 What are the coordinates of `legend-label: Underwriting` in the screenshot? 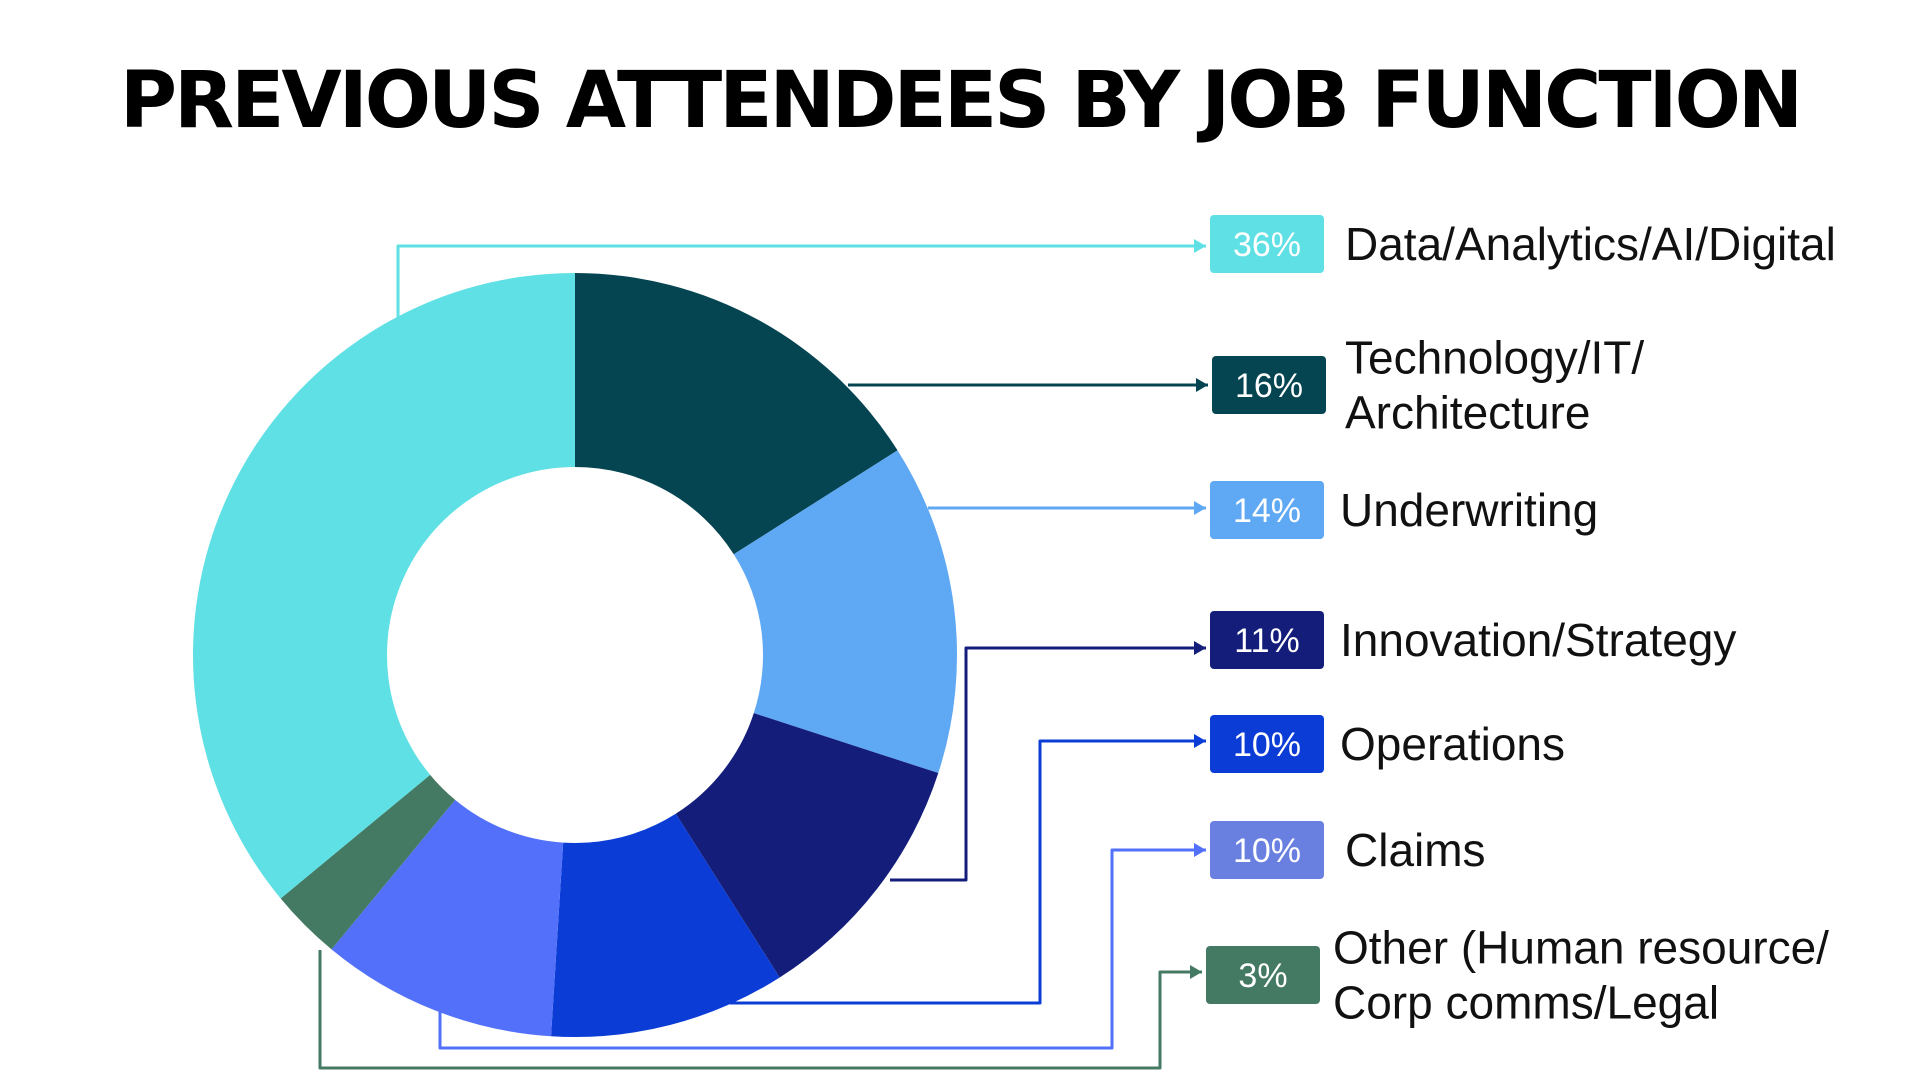 It's located at (1469, 510).